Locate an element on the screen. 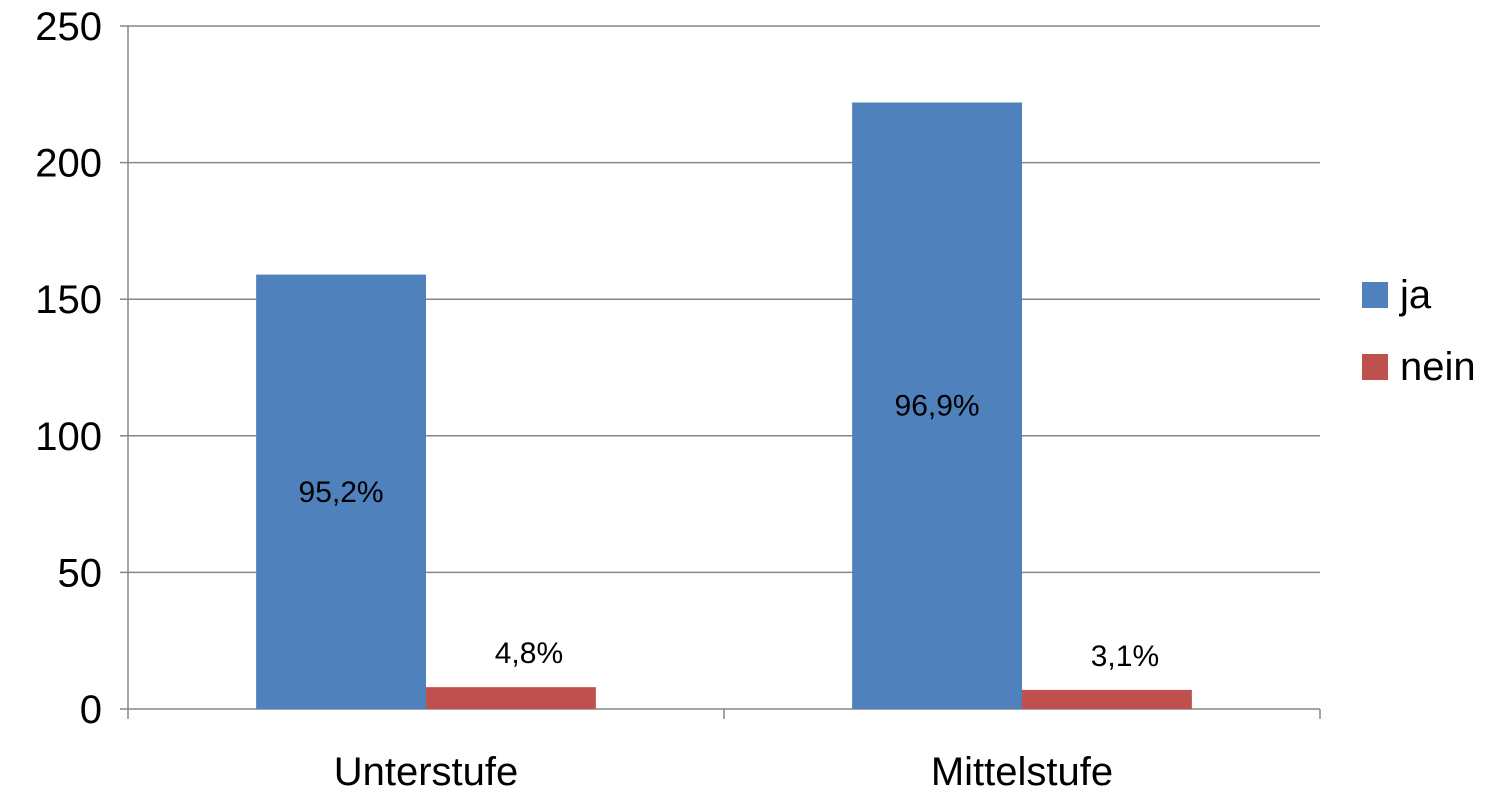 This screenshot has height=797, width=1505. y-tick-label: 150 is located at coordinates (68, 300).